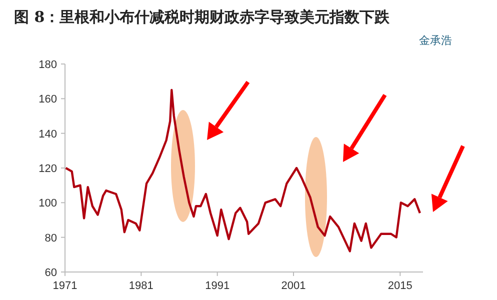 Image resolution: width=497 pixels, height=300 pixels. What do you see at coordinates (400, 286) in the screenshot?
I see `x-tick-label: 2015` at bounding box center [400, 286].